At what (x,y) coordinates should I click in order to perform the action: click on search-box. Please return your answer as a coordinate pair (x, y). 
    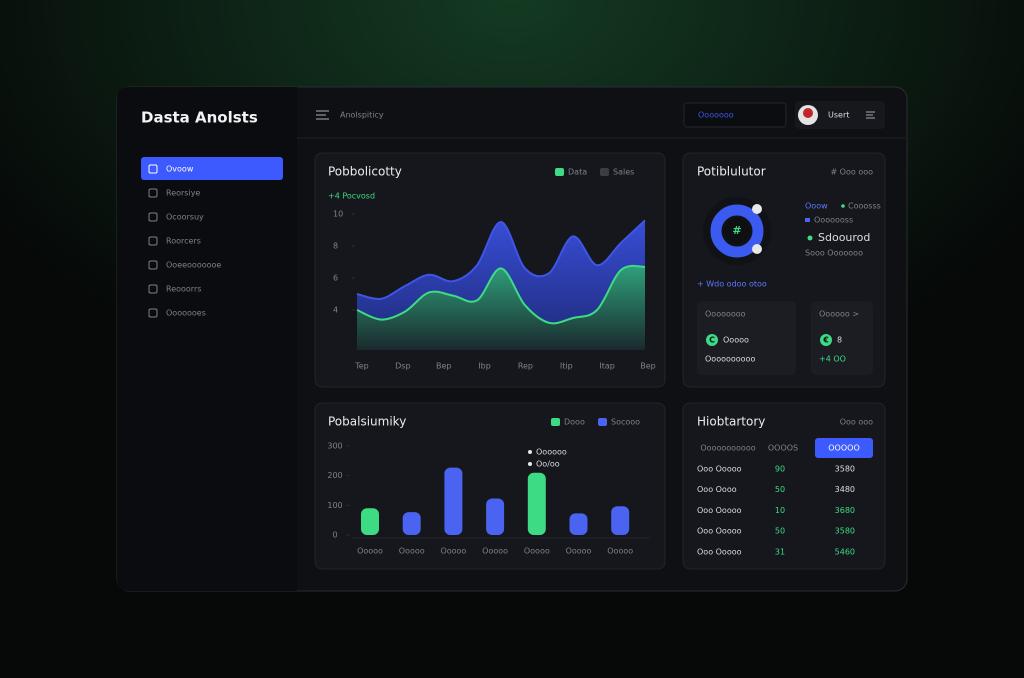
    Looking at the image, I should click on (735, 115).